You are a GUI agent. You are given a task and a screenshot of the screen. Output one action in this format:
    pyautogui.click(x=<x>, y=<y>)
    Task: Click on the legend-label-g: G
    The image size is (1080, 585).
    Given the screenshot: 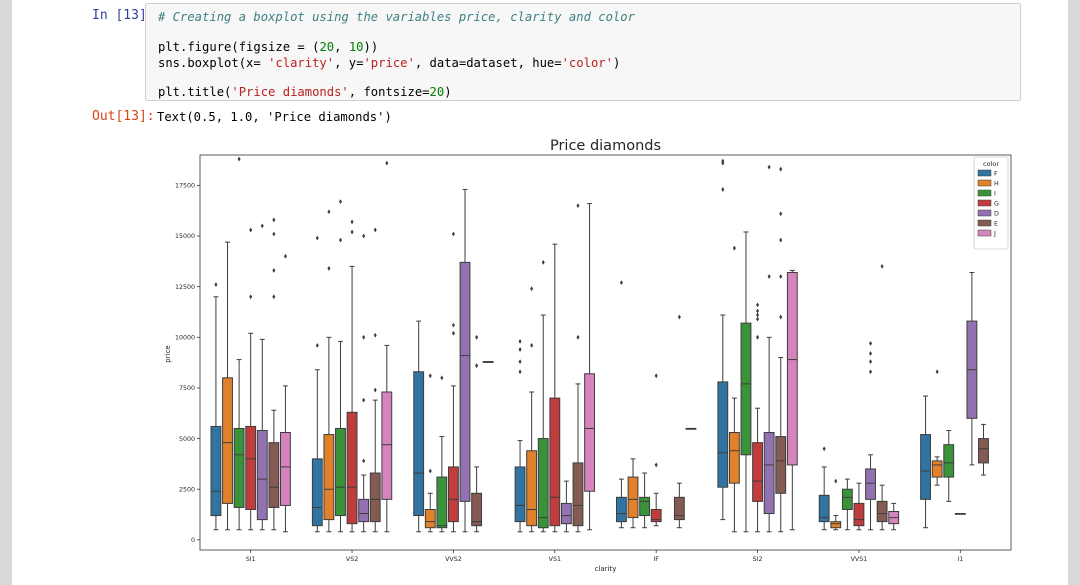 What is the action you would take?
    pyautogui.click(x=996, y=204)
    